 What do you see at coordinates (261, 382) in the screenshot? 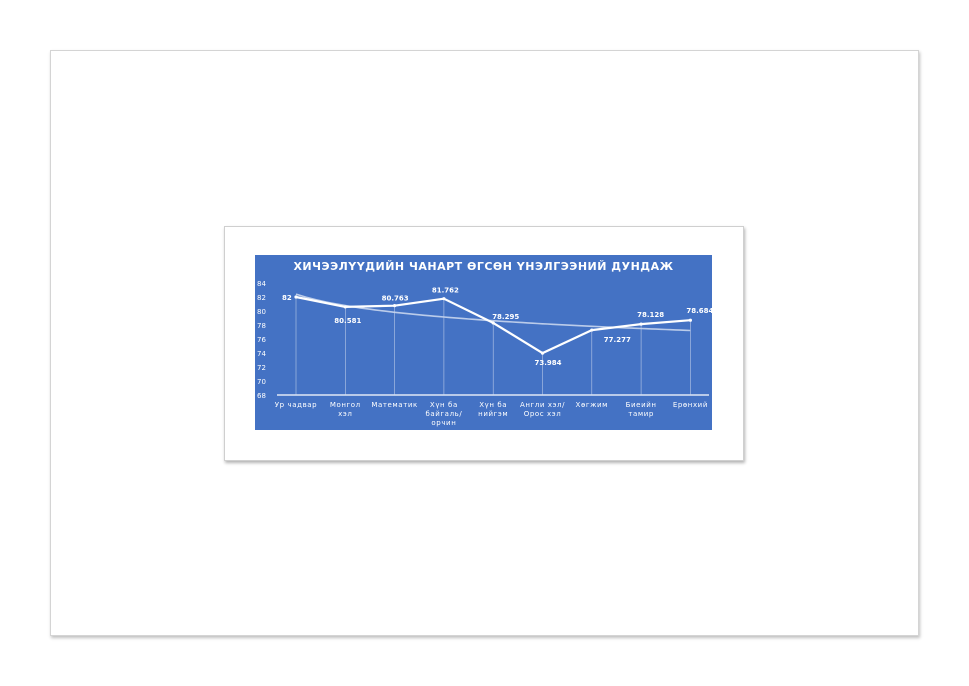
I see `y-tick-label: 70` at bounding box center [261, 382].